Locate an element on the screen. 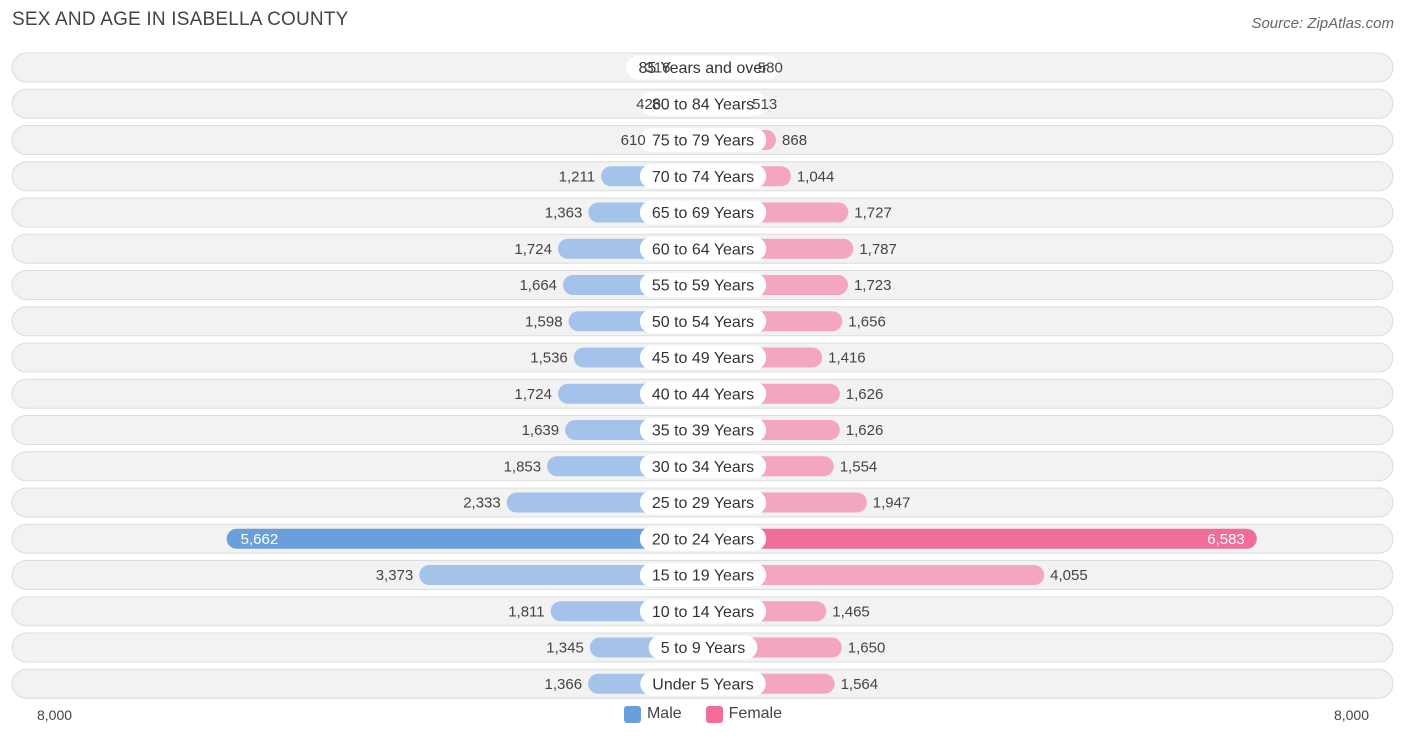  category-label: 75 to 79 Years is located at coordinates (703, 141).